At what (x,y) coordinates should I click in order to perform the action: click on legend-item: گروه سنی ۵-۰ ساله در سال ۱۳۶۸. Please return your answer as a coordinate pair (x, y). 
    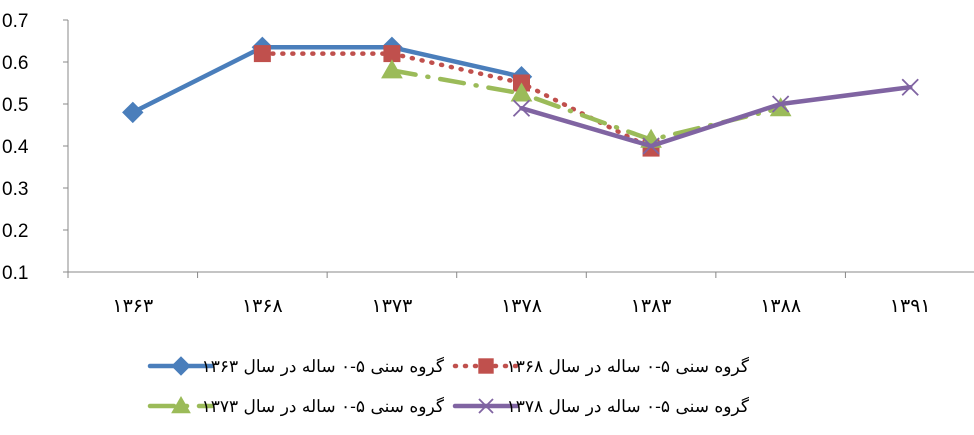
    Looking at the image, I should click on (601, 366).